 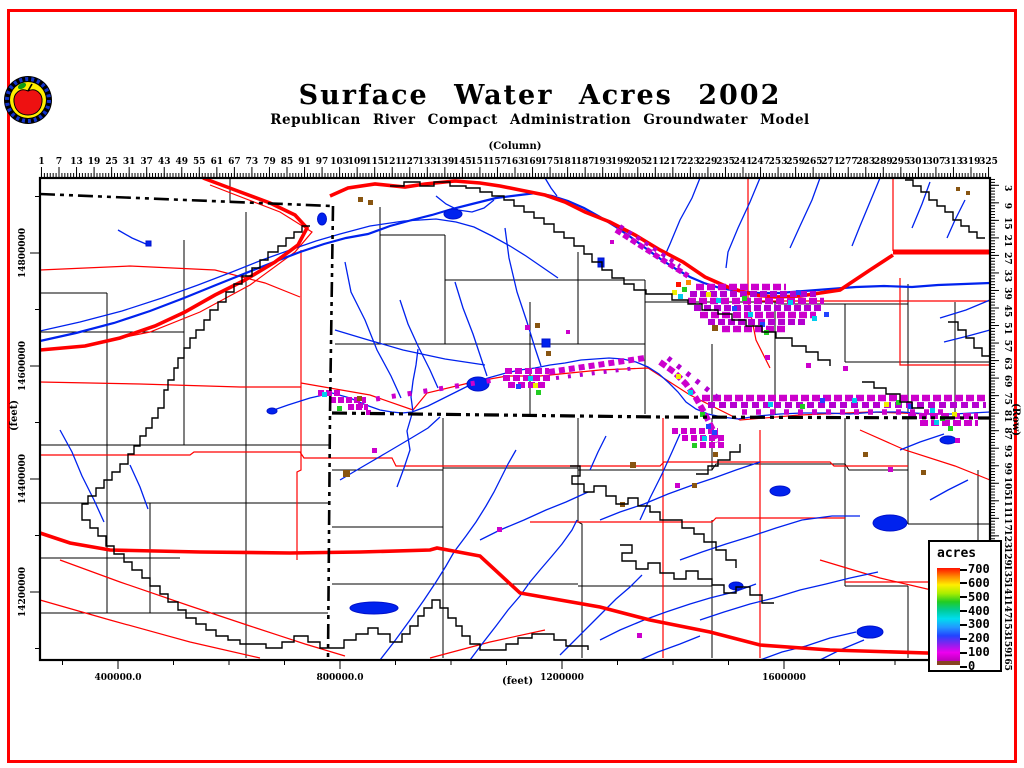 I want to click on svg-text: 93, so click(x=1007, y=451).